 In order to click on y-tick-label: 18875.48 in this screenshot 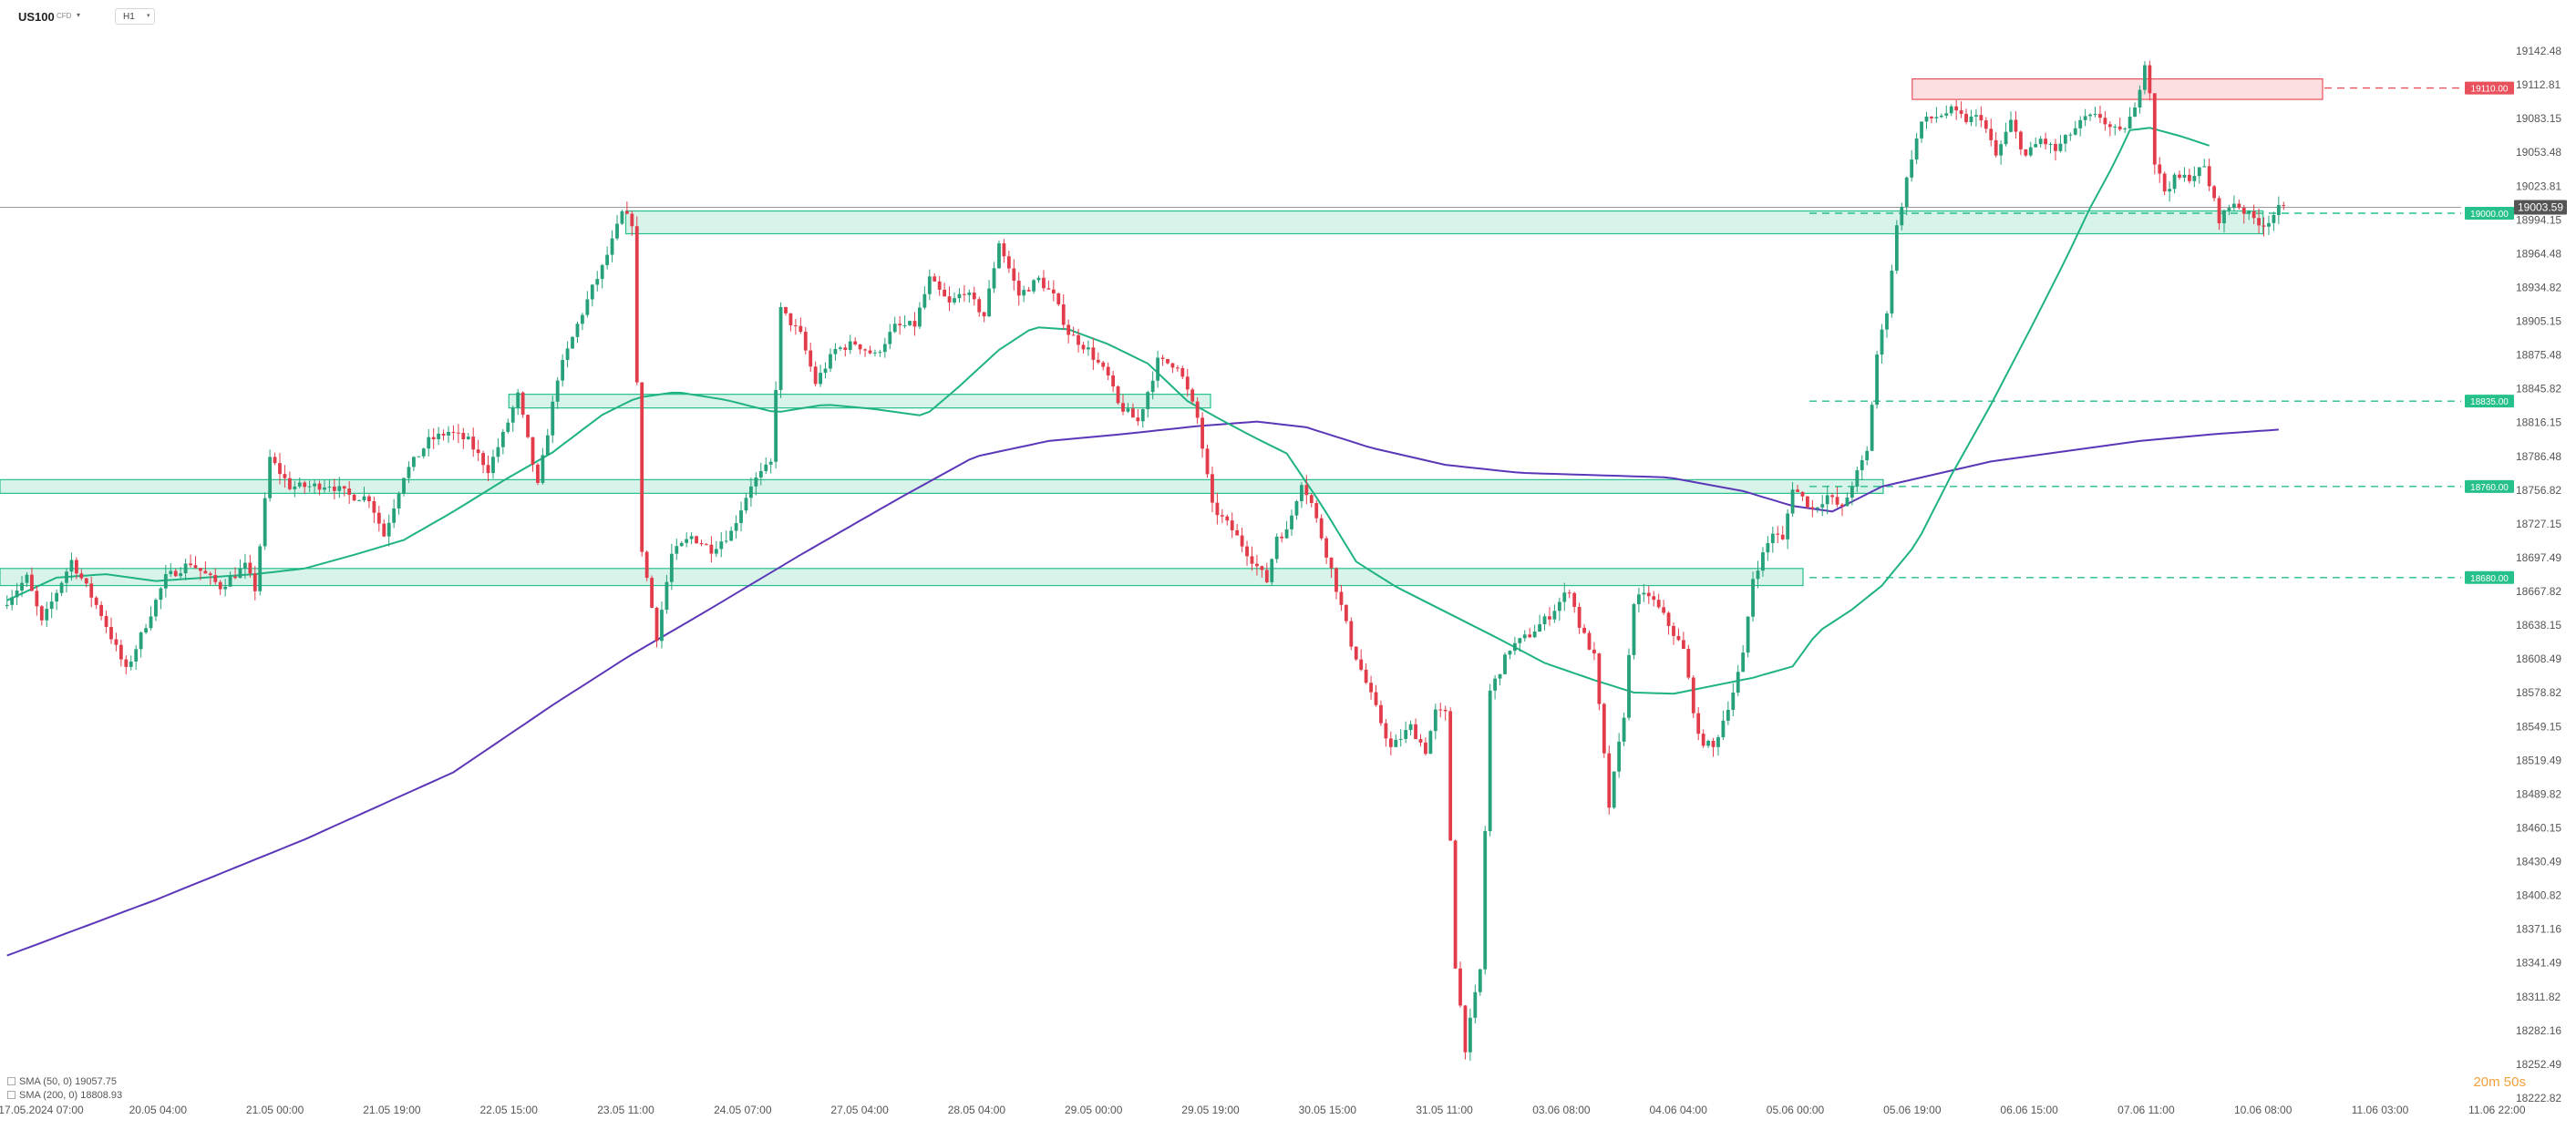, I will do `click(2538, 355)`.